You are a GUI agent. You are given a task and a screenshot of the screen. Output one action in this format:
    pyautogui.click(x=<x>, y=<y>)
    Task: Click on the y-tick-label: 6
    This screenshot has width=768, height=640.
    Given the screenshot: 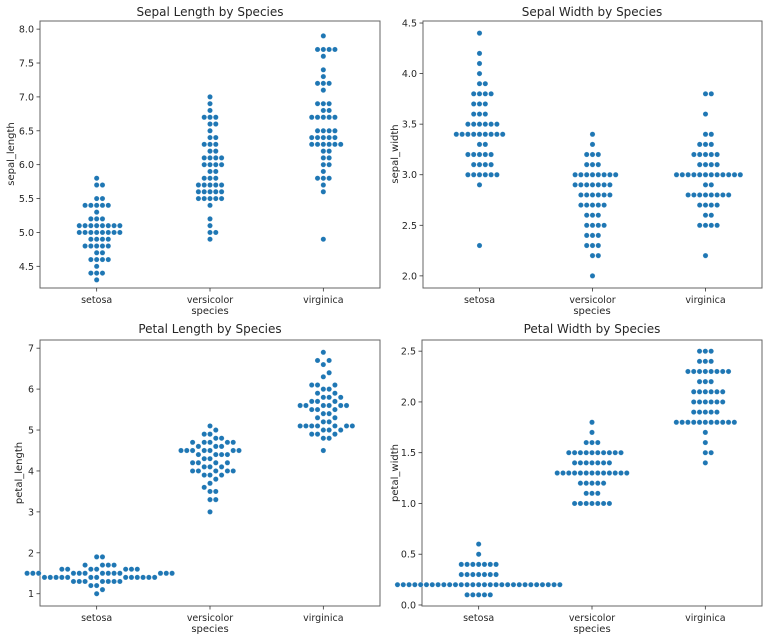 What is the action you would take?
    pyautogui.click(x=31, y=390)
    